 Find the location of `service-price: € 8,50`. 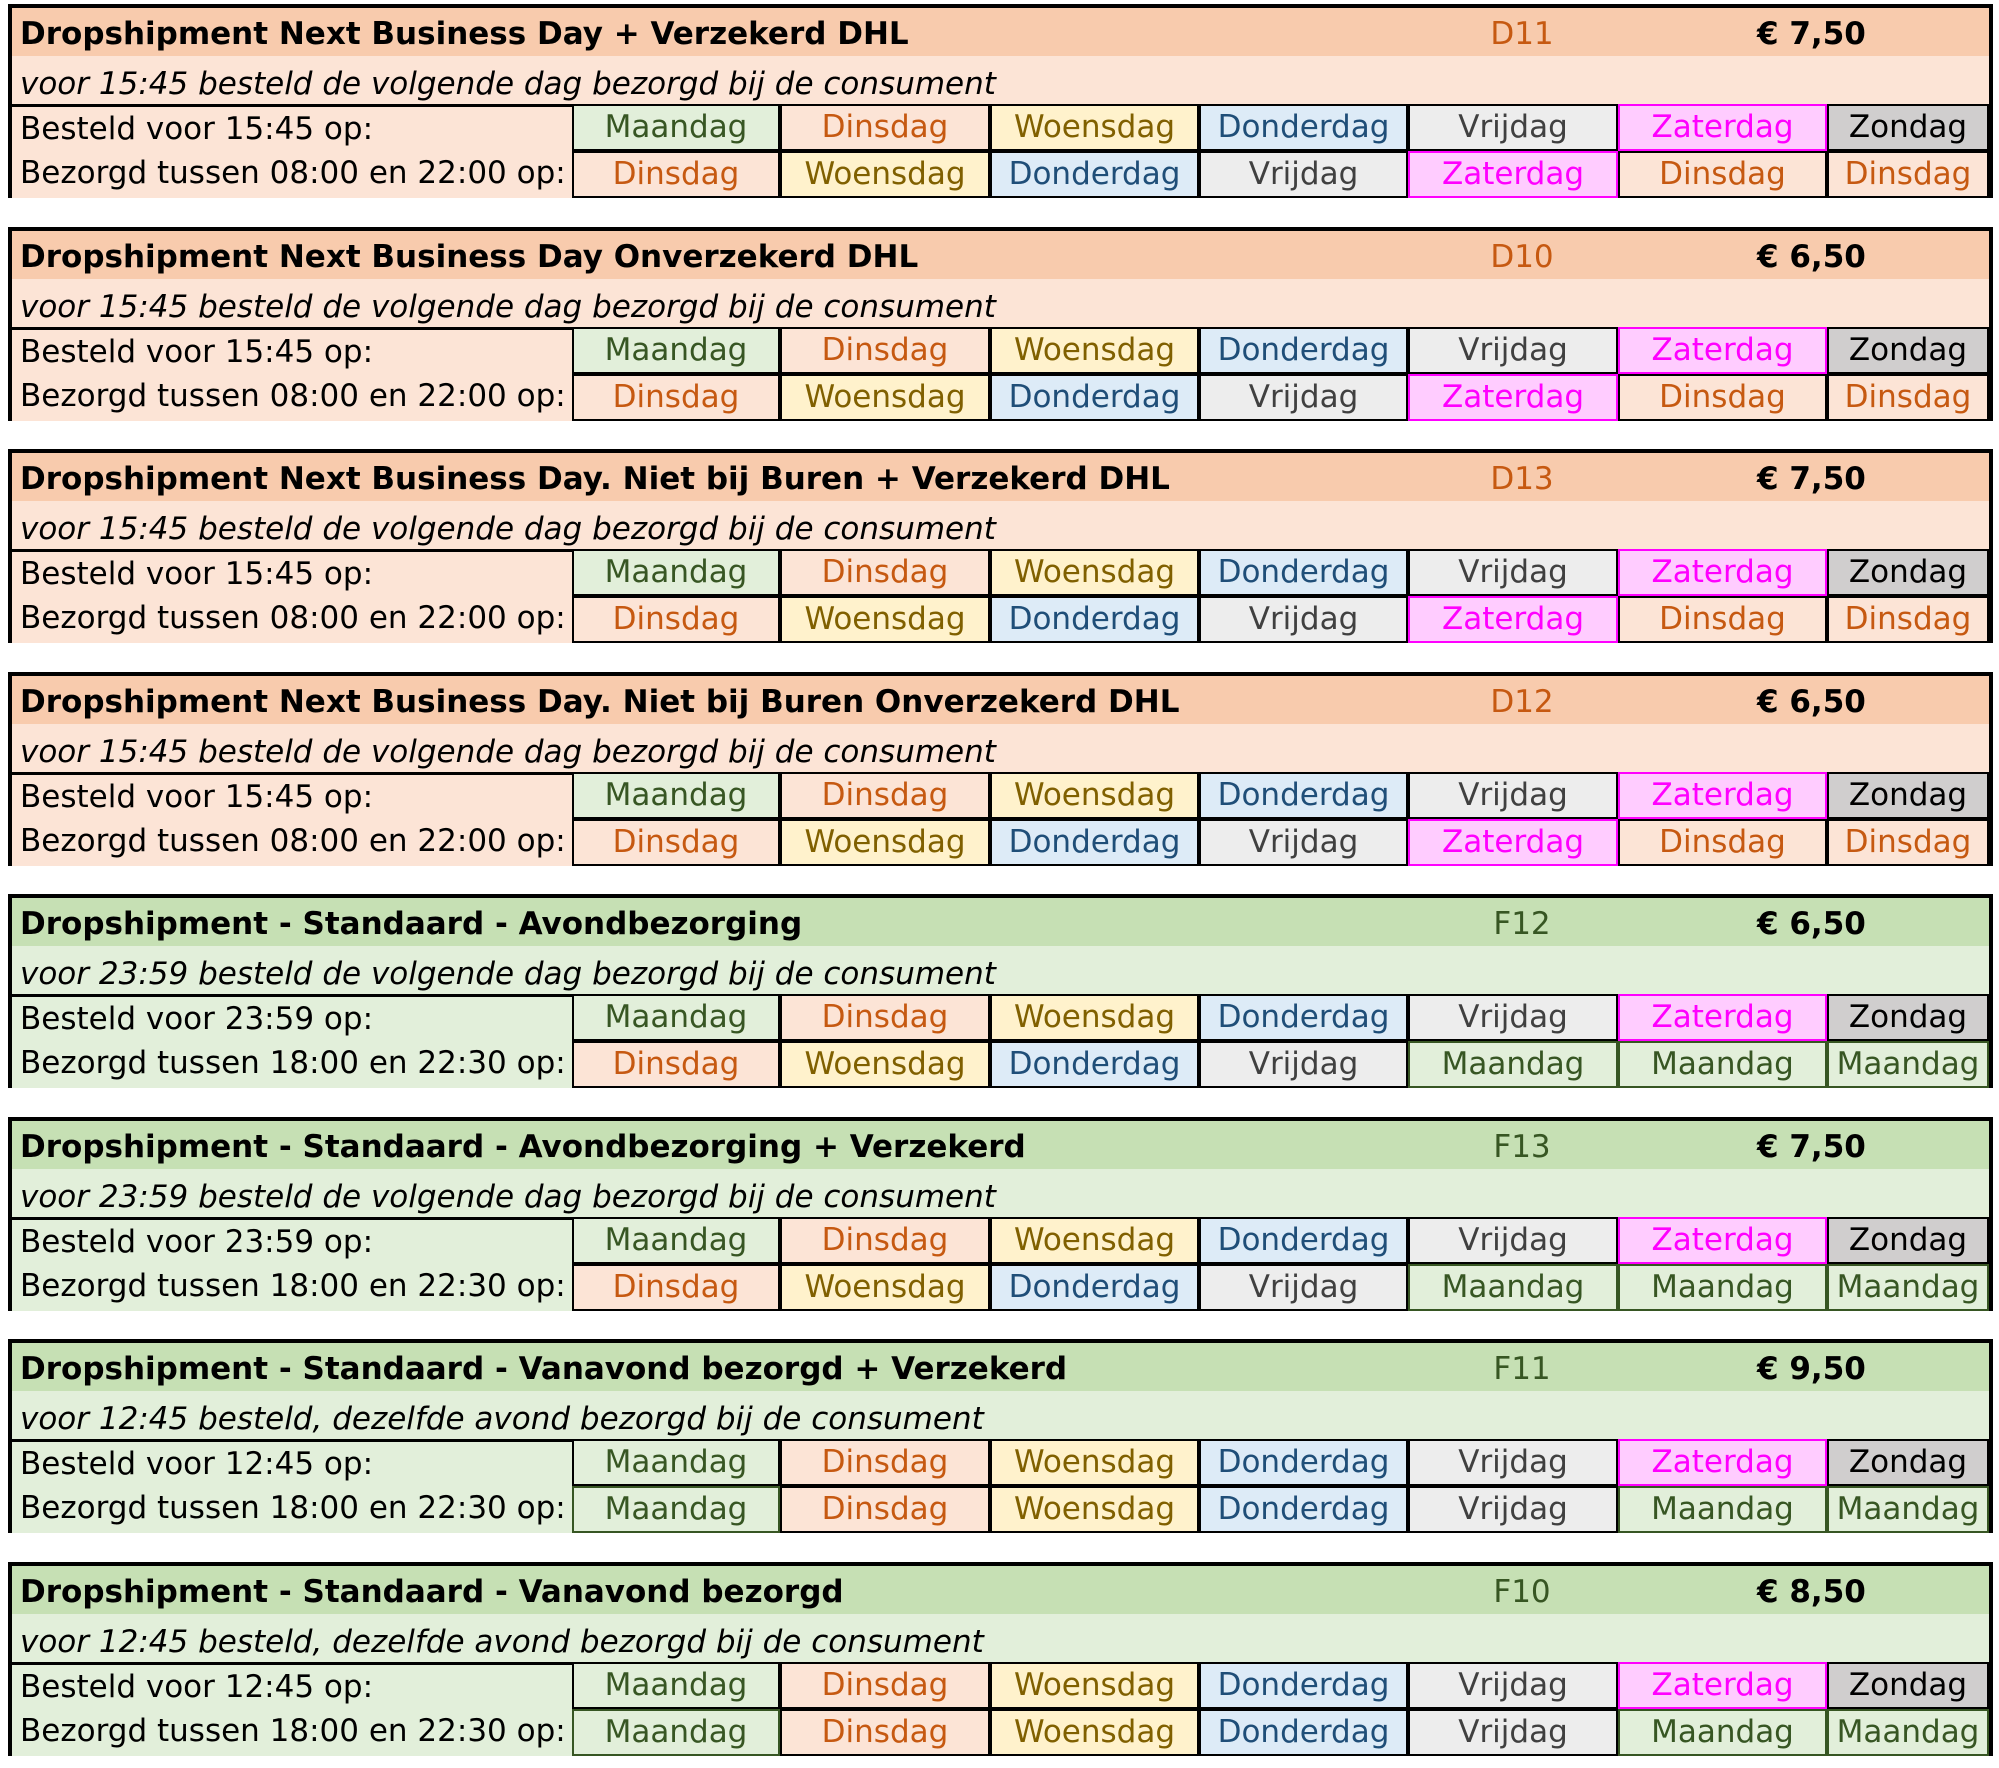

service-price: € 8,50 is located at coordinates (1811, 1591).